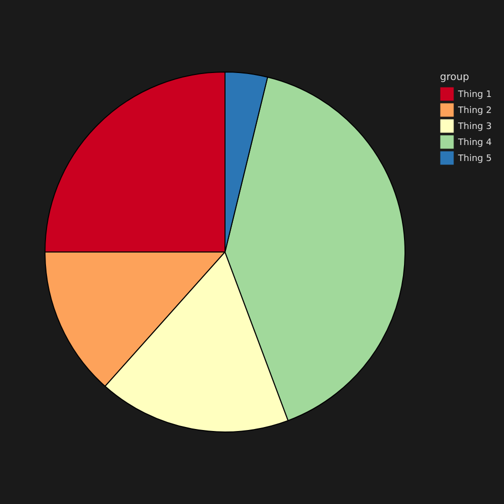 The height and width of the screenshot is (504, 504). What do you see at coordinates (474, 143) in the screenshot?
I see `legend-label: Thing 4` at bounding box center [474, 143].